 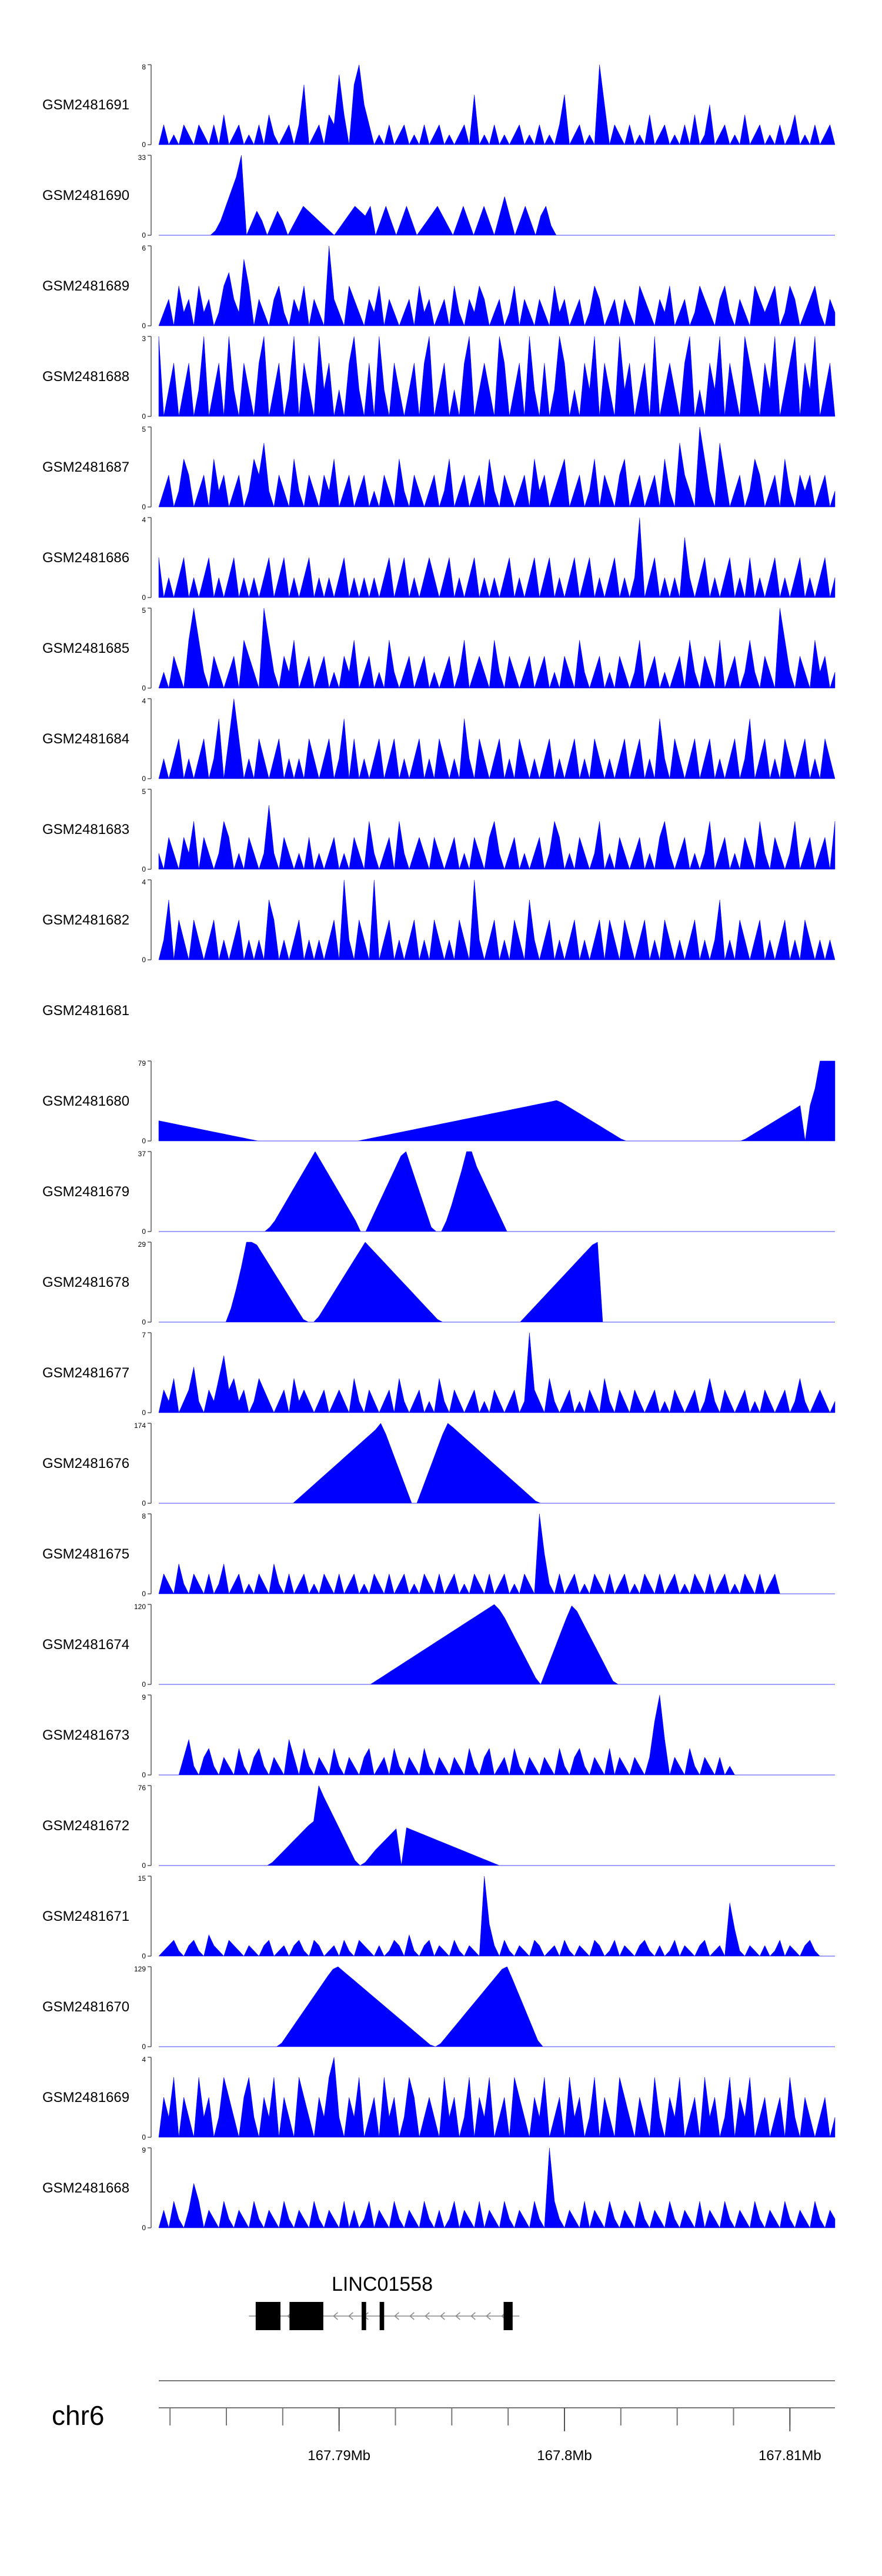 I want to click on track: GSM2481691 8 0, so click(x=439, y=106).